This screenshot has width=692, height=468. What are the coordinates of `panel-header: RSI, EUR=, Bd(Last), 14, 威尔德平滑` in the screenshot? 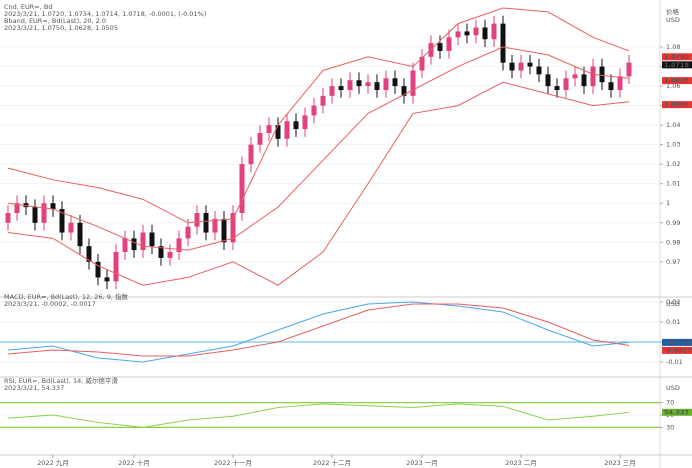 It's located at (61, 380).